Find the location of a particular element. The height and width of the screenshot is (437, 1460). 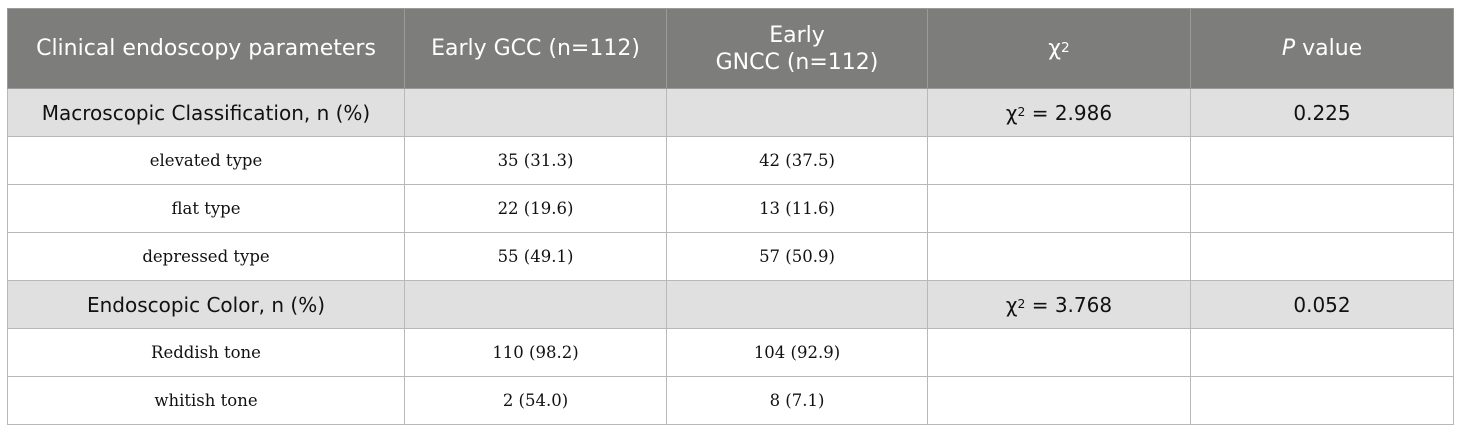

chi-square-value: χ2 = 3.768 is located at coordinates (1059, 304).